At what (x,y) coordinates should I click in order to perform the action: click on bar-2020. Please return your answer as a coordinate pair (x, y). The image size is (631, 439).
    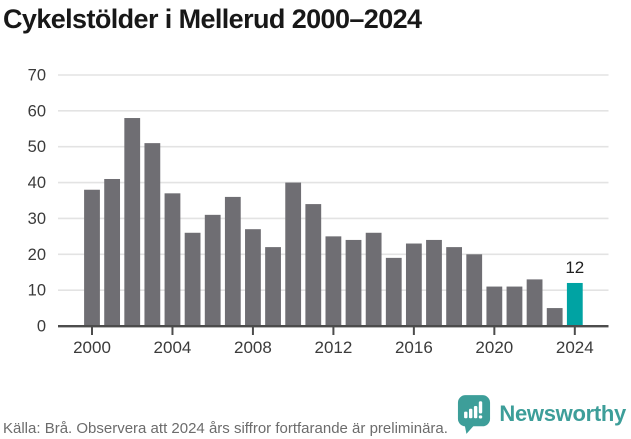
    Looking at the image, I should click on (494, 306).